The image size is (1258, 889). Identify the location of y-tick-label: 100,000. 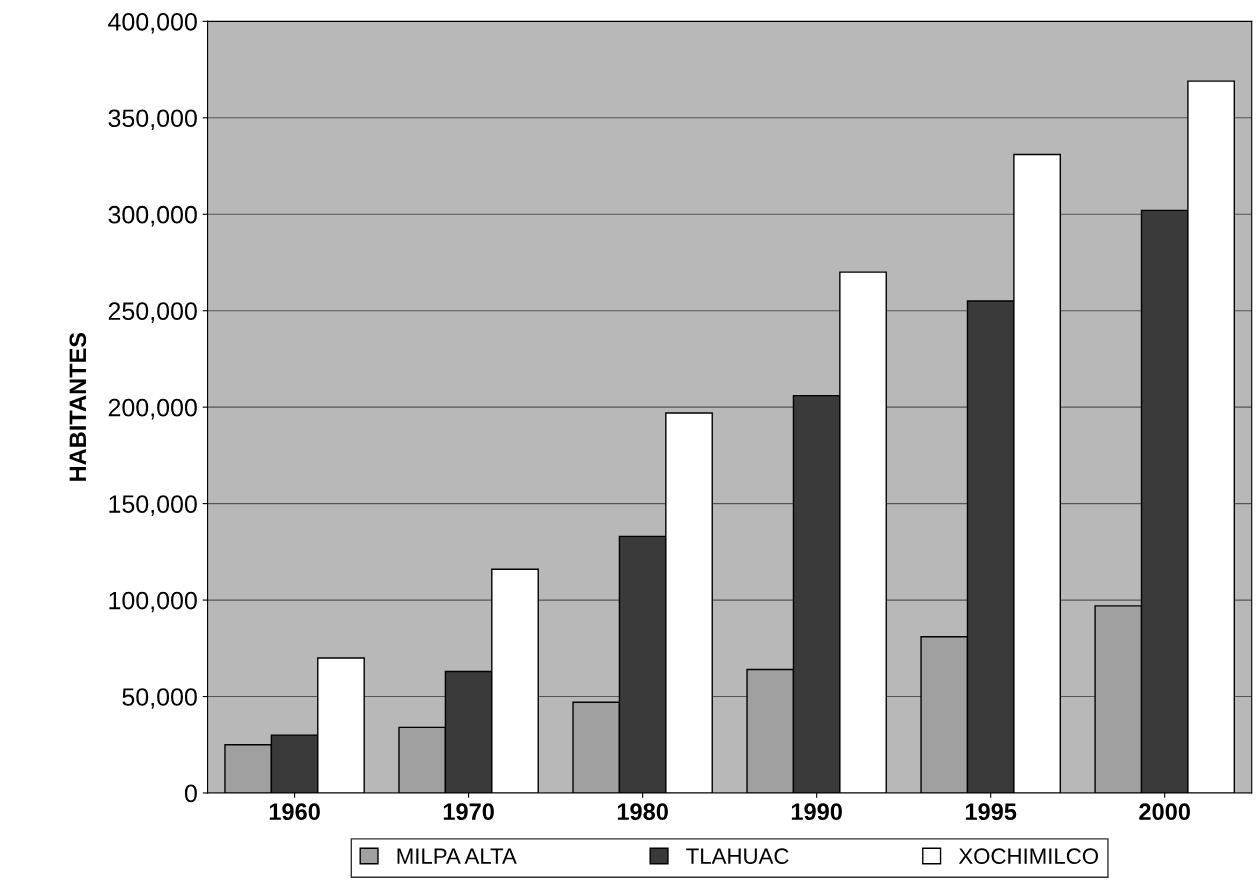
(153, 602).